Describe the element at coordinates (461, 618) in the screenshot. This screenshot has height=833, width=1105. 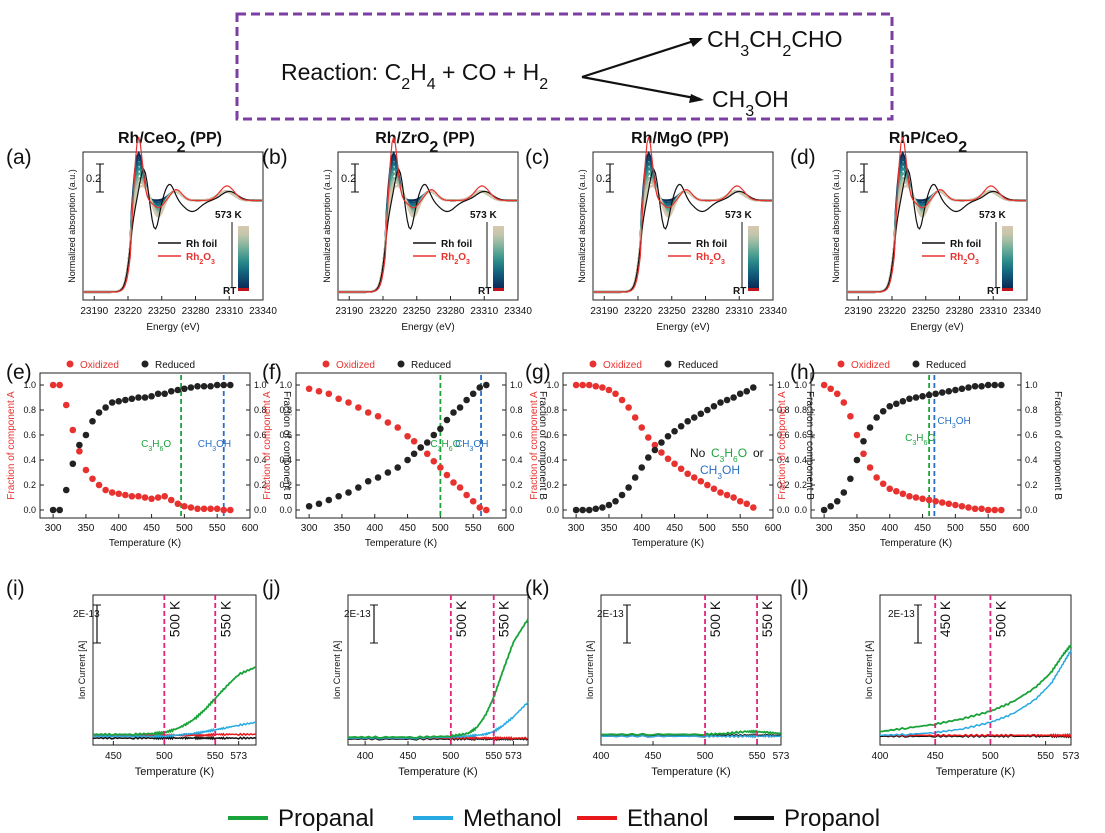
I see `temperature-marker-label: 500 K` at that location.